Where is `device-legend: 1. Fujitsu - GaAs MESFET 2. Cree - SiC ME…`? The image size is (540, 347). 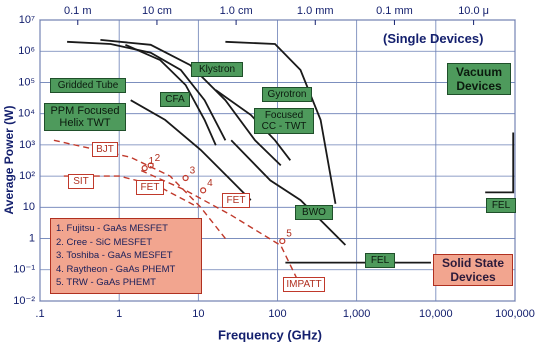 device-legend: 1. Fujitsu - GaAs MESFET 2. Cree - SiC ME… is located at coordinates (126, 256).